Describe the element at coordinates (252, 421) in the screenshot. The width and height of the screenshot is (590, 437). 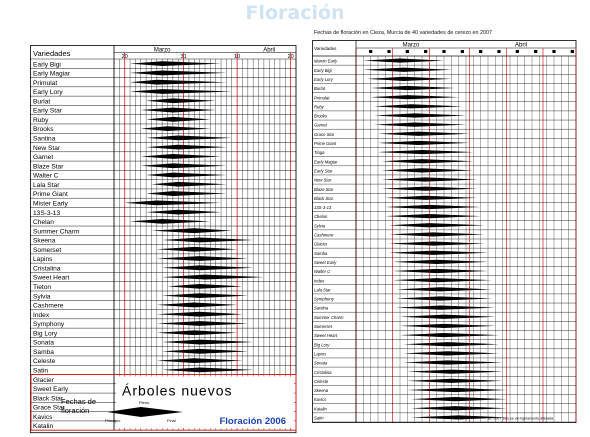
I see `season-footer: Floración 2006` at that location.